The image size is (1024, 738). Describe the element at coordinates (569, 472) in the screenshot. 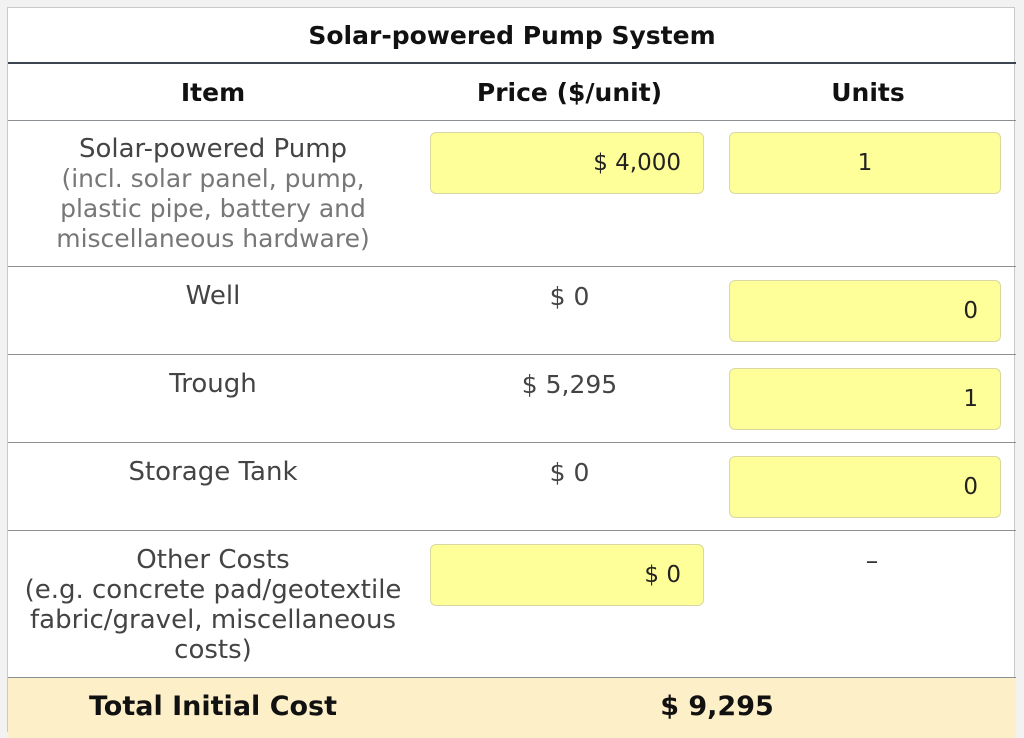

I see `storage-tank-price: $ 0` at that location.